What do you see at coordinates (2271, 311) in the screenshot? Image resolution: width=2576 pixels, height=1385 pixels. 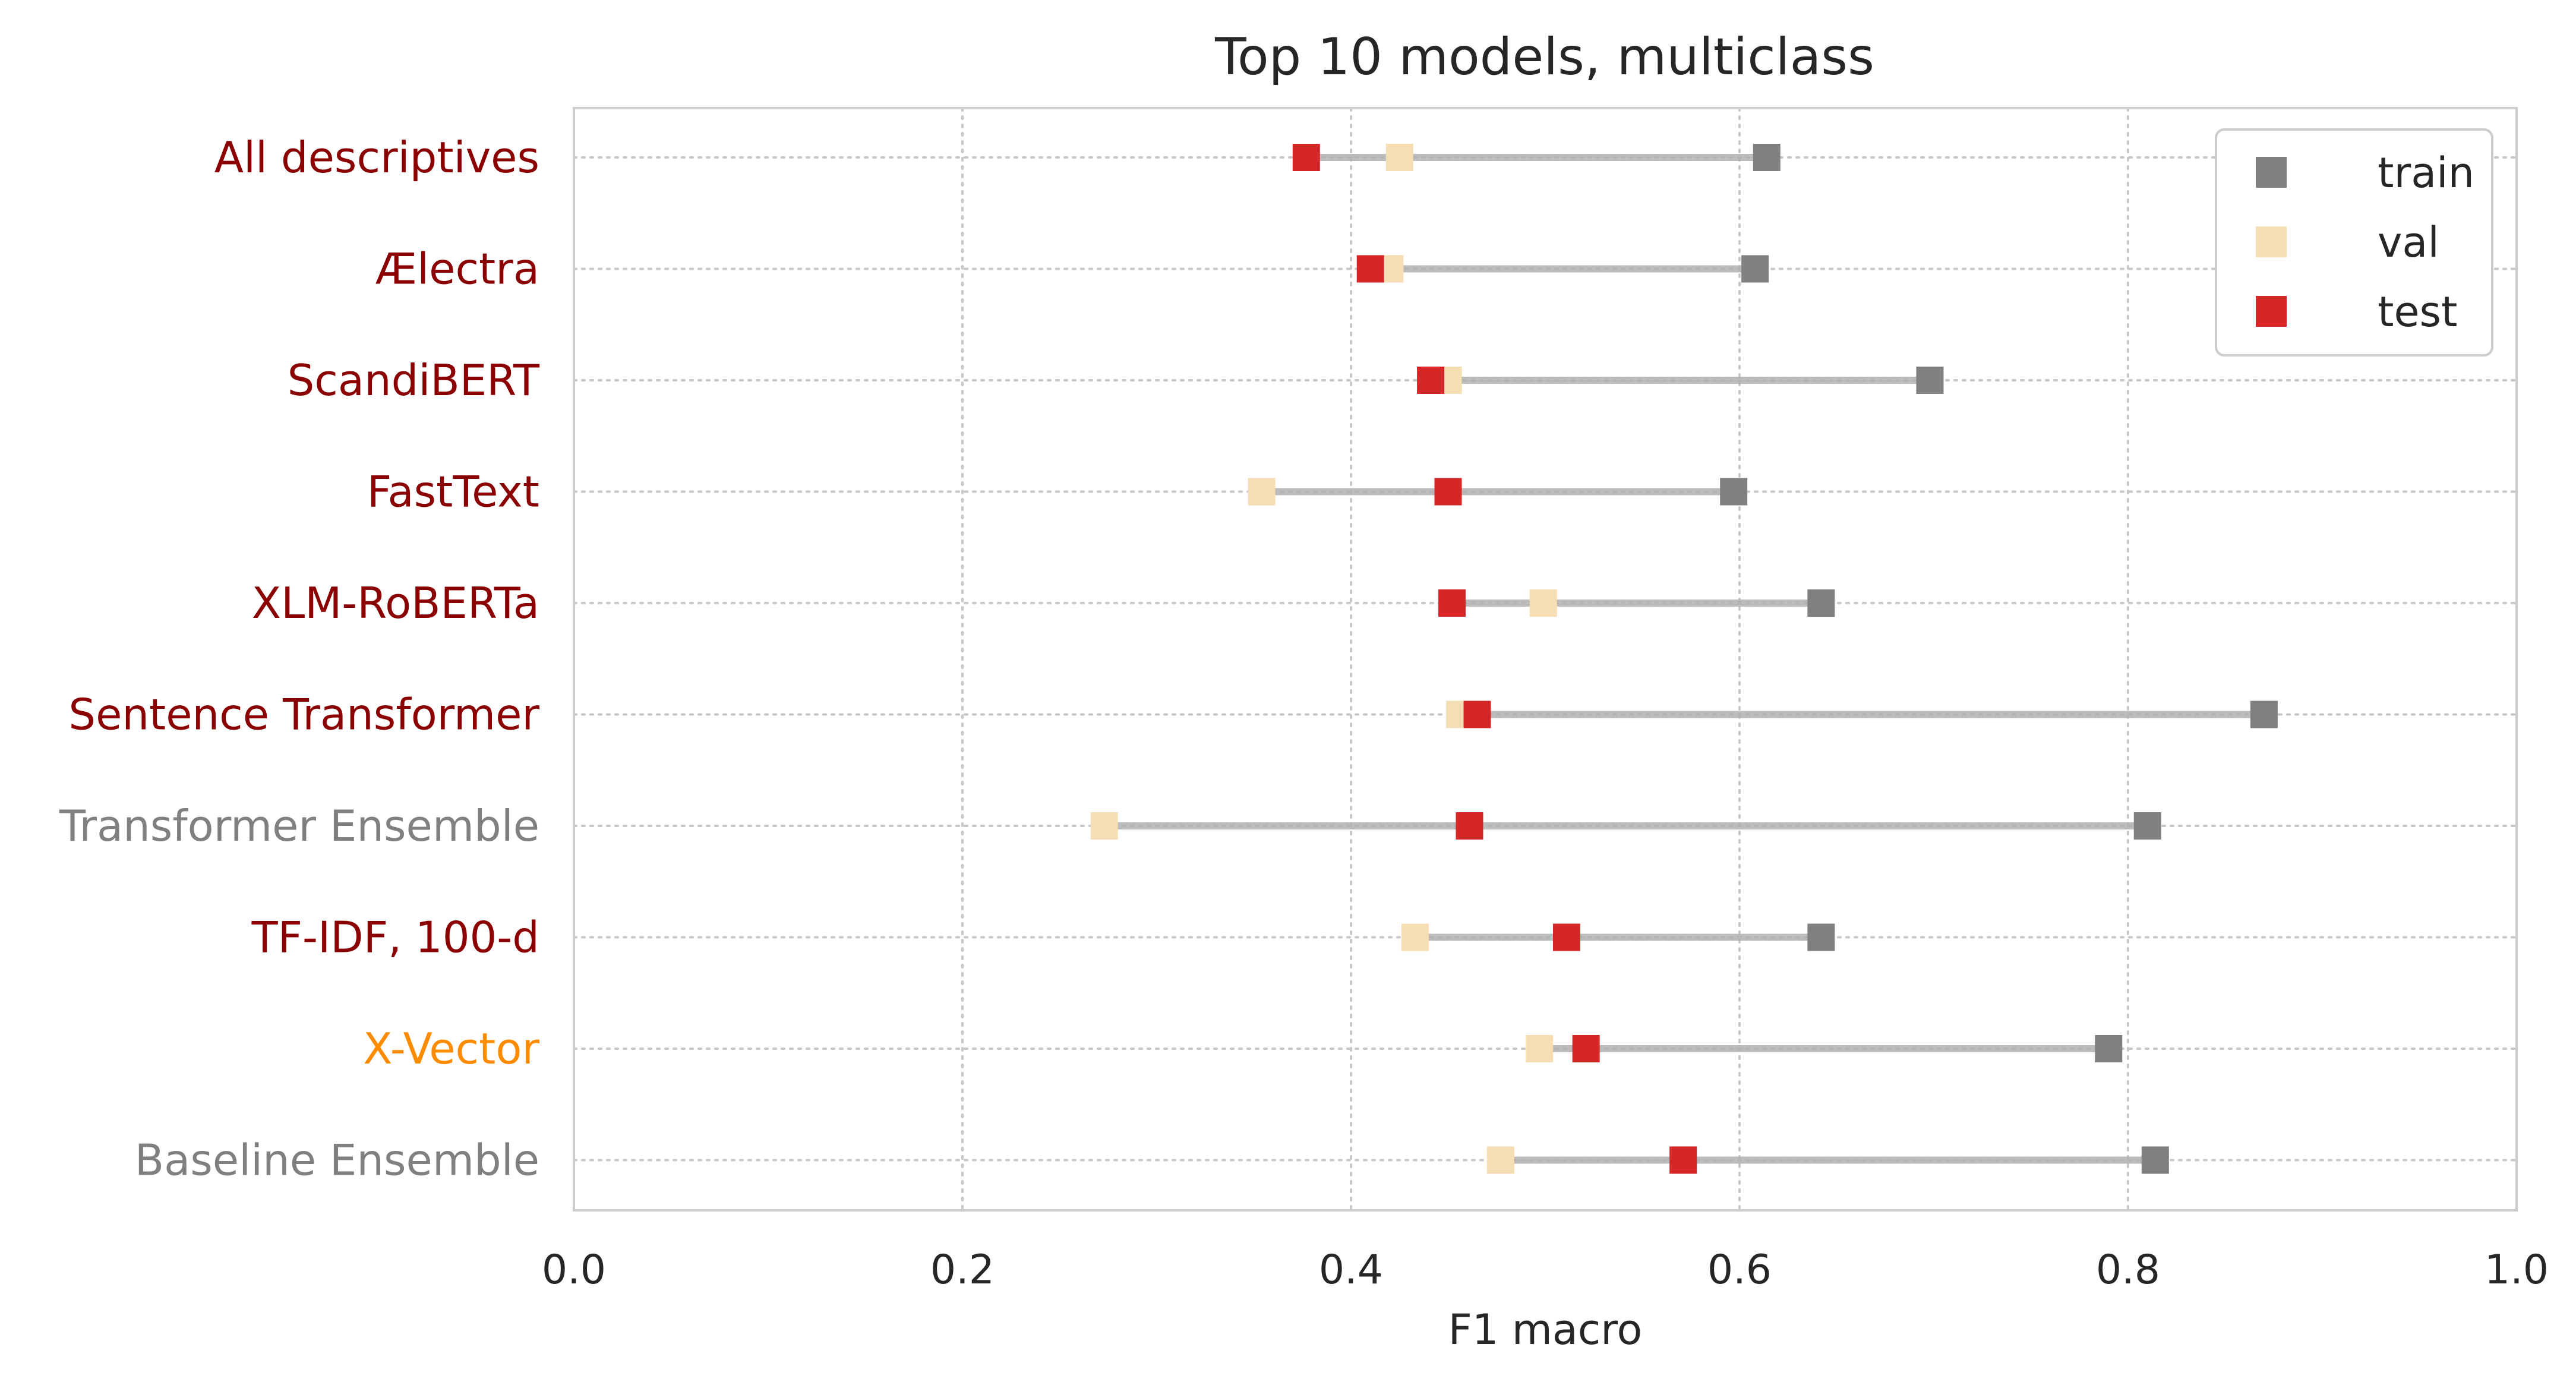 I see `legend-swatch-test` at bounding box center [2271, 311].